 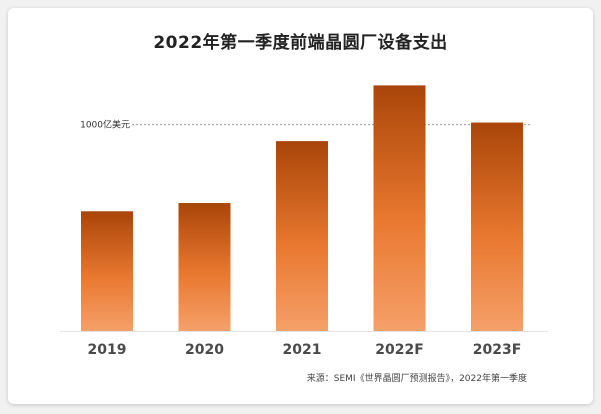 I want to click on chart-title: 2022年第一季度前端晶圆厂设备支出, so click(x=300, y=43).